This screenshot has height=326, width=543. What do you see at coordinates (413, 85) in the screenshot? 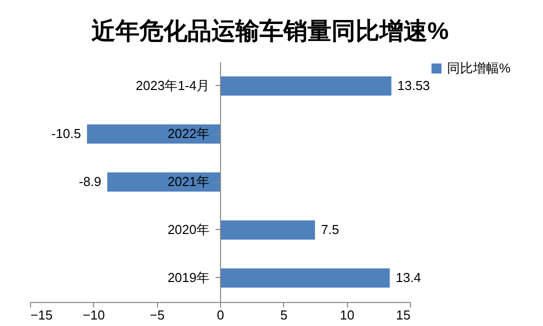
I see `data-label: 13.53` at bounding box center [413, 85].